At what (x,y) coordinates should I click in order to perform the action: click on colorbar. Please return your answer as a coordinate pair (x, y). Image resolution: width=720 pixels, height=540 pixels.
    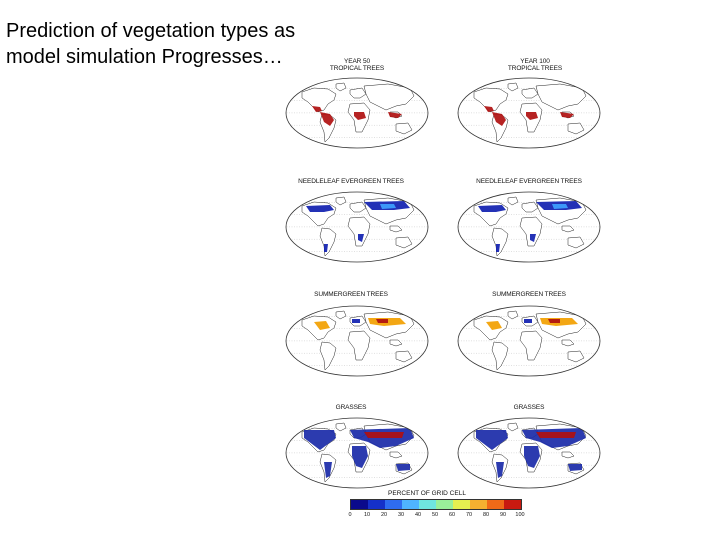
    Looking at the image, I should click on (436, 504).